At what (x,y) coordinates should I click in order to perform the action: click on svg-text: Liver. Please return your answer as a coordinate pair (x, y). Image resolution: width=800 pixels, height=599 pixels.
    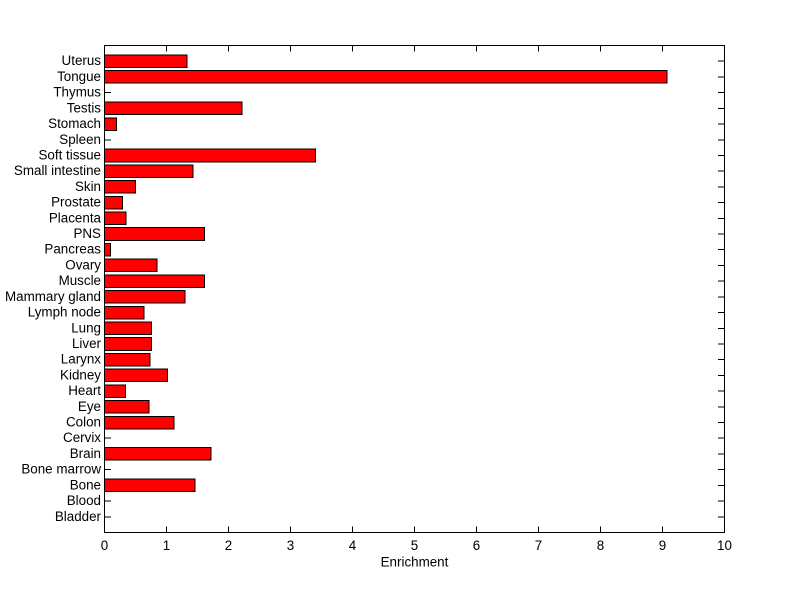
    Looking at the image, I should click on (87, 343).